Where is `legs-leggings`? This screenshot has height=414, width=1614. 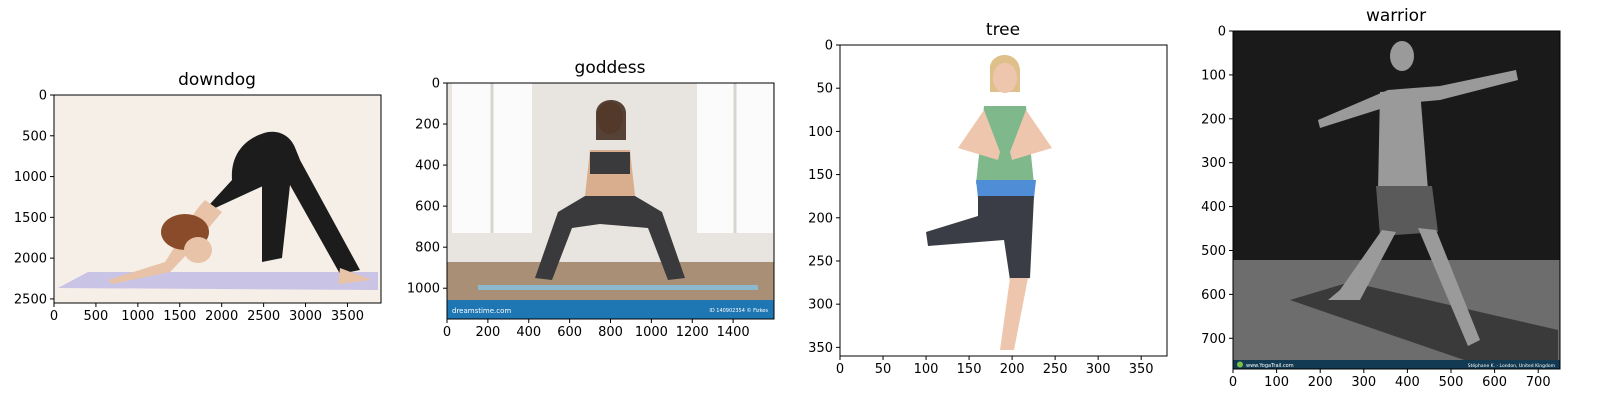 legs-leggings is located at coordinates (610, 238).